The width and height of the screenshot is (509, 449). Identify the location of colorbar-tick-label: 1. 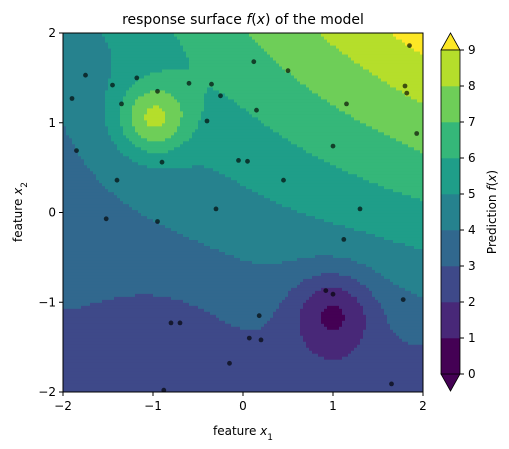
(472, 338).